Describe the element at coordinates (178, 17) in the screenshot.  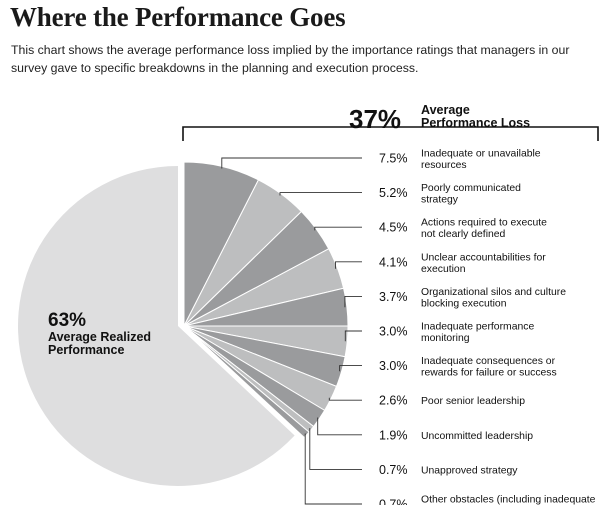
I see `page-title: Where the Performance Goes` at that location.